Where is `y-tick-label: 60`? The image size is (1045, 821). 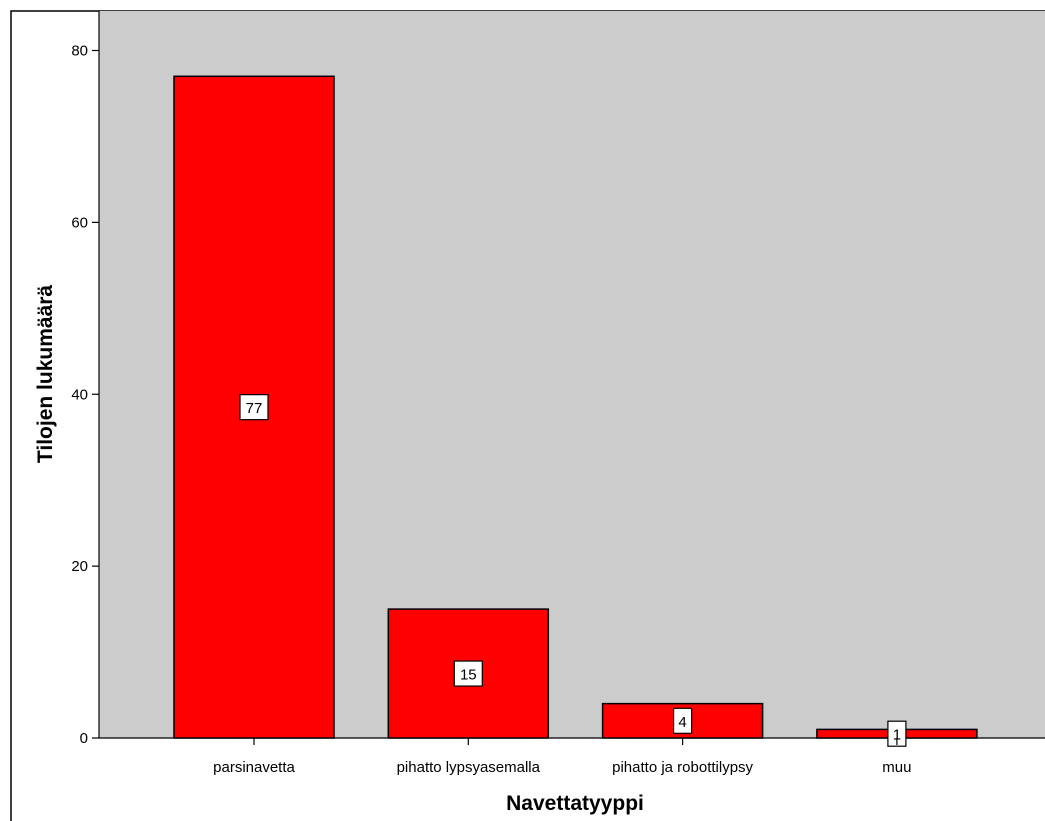
y-tick-label: 60 is located at coordinates (79, 222).